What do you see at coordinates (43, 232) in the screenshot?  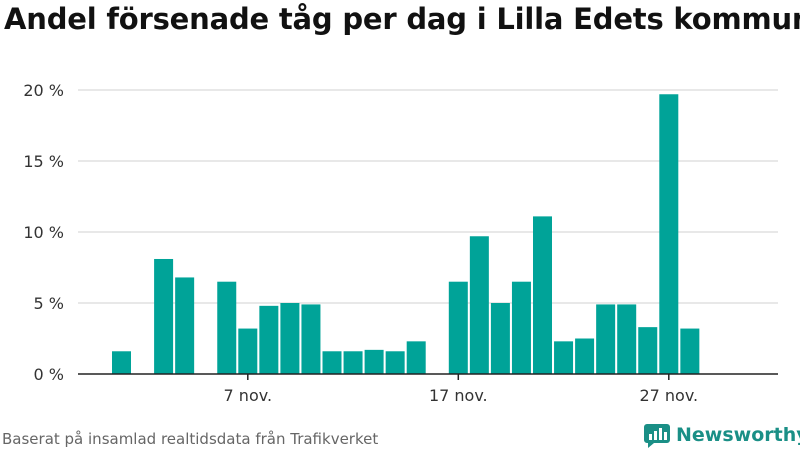 I see `y-tick-label: 10 %` at bounding box center [43, 232].